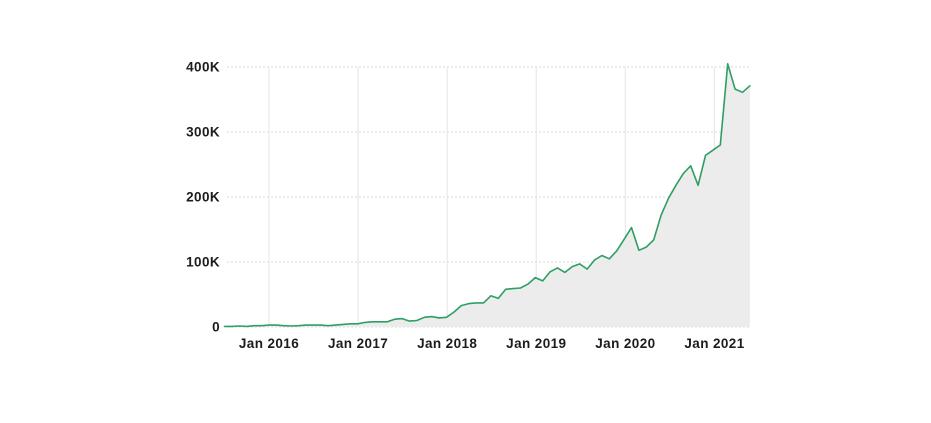  I want to click on x-tick-jan-2021: Jan 2021, so click(714, 343).